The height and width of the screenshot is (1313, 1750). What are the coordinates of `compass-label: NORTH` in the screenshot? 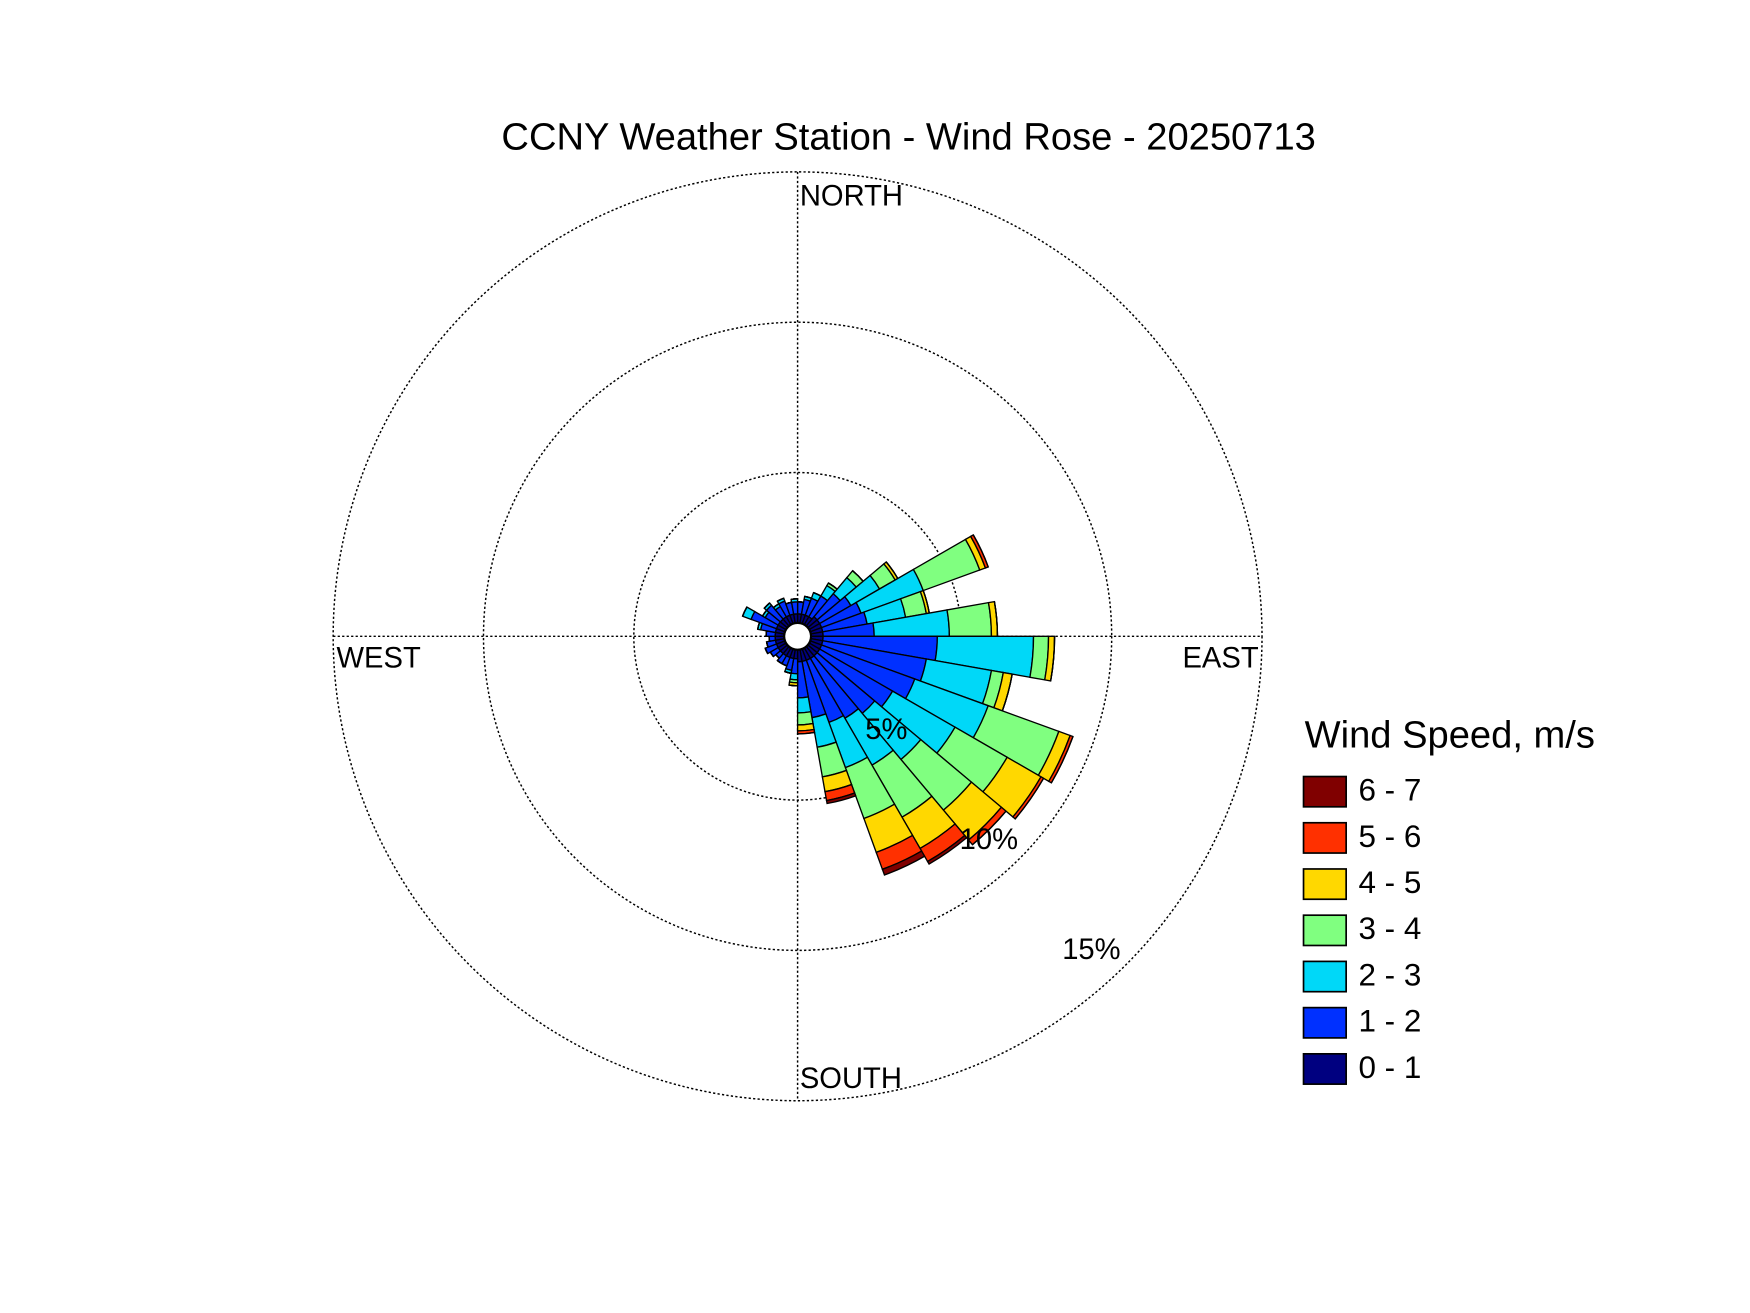 It's located at (851, 196).